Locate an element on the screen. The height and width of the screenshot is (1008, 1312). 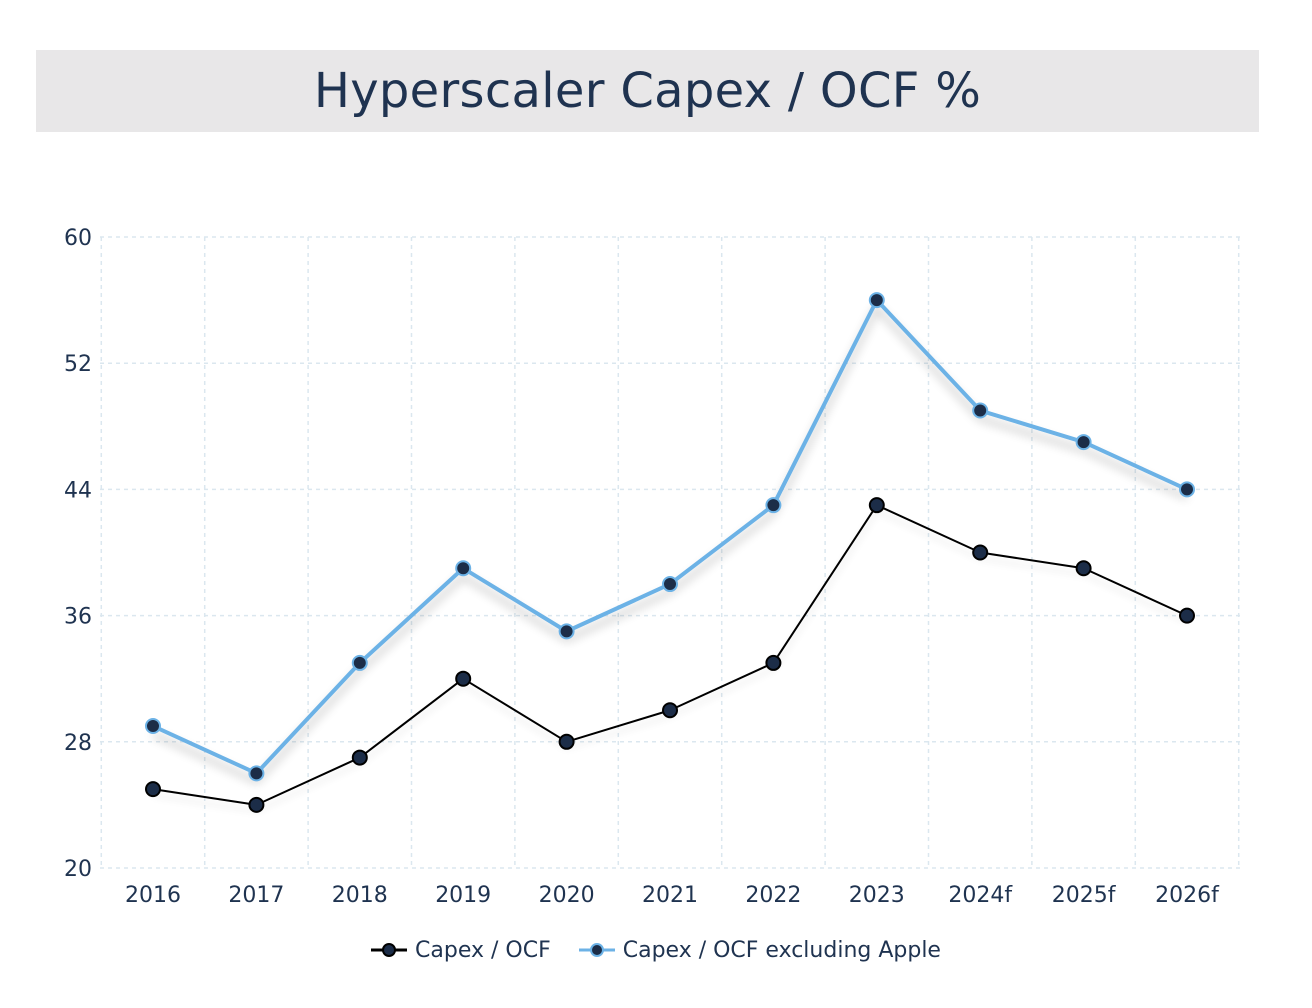
y-tick-label: 52 is located at coordinates (78, 364).